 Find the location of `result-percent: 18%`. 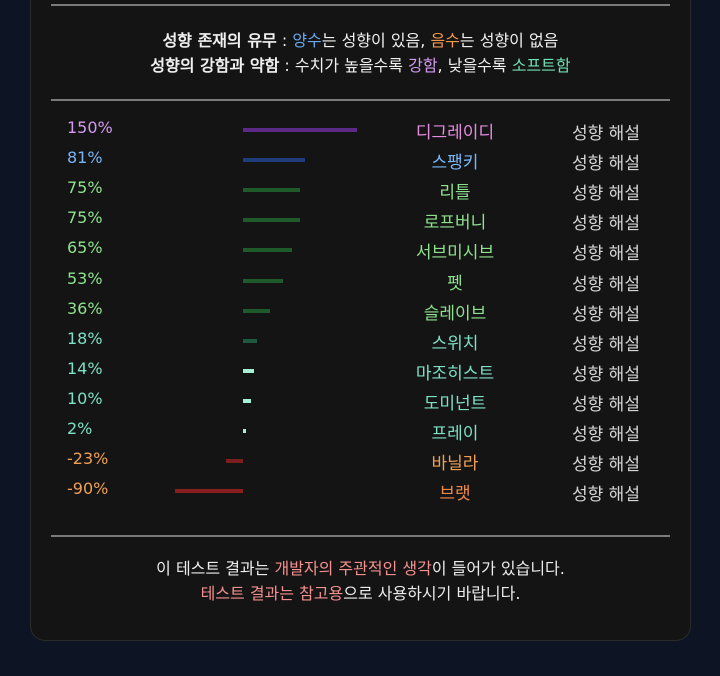

result-percent: 18% is located at coordinates (85, 338).